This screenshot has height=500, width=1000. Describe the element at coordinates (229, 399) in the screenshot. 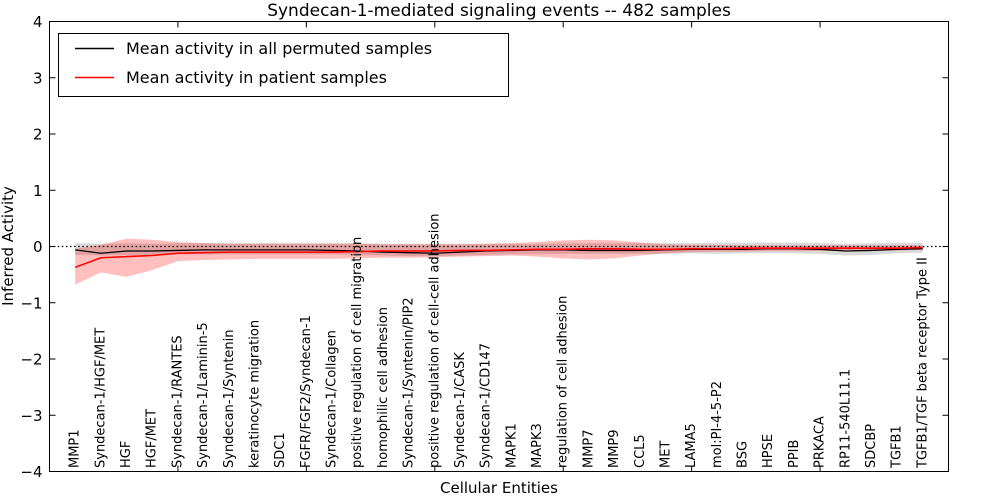

I see `x-tick-label: Syndecan-1/Syntenin` at that location.